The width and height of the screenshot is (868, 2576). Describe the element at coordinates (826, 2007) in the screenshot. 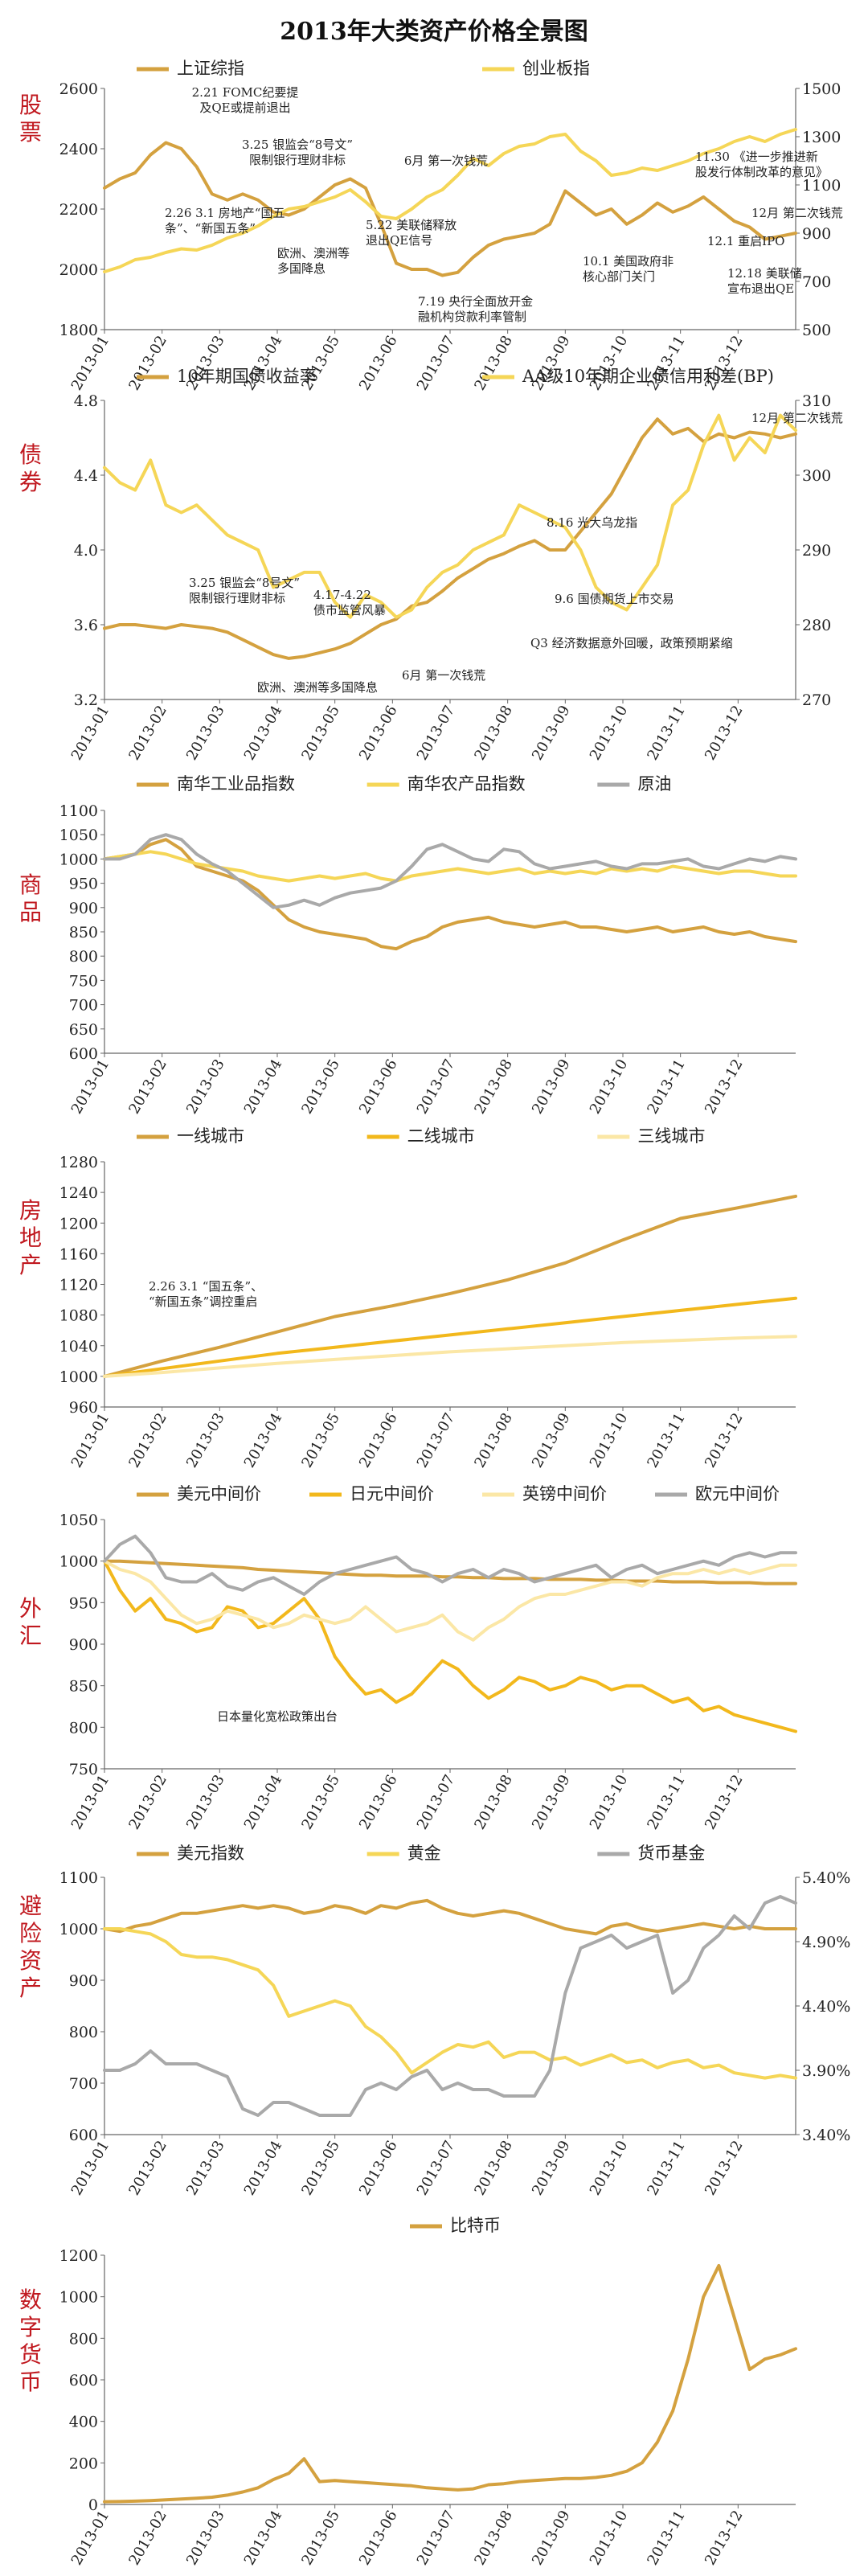

I see `y2-tick-label: 4.40%` at that location.